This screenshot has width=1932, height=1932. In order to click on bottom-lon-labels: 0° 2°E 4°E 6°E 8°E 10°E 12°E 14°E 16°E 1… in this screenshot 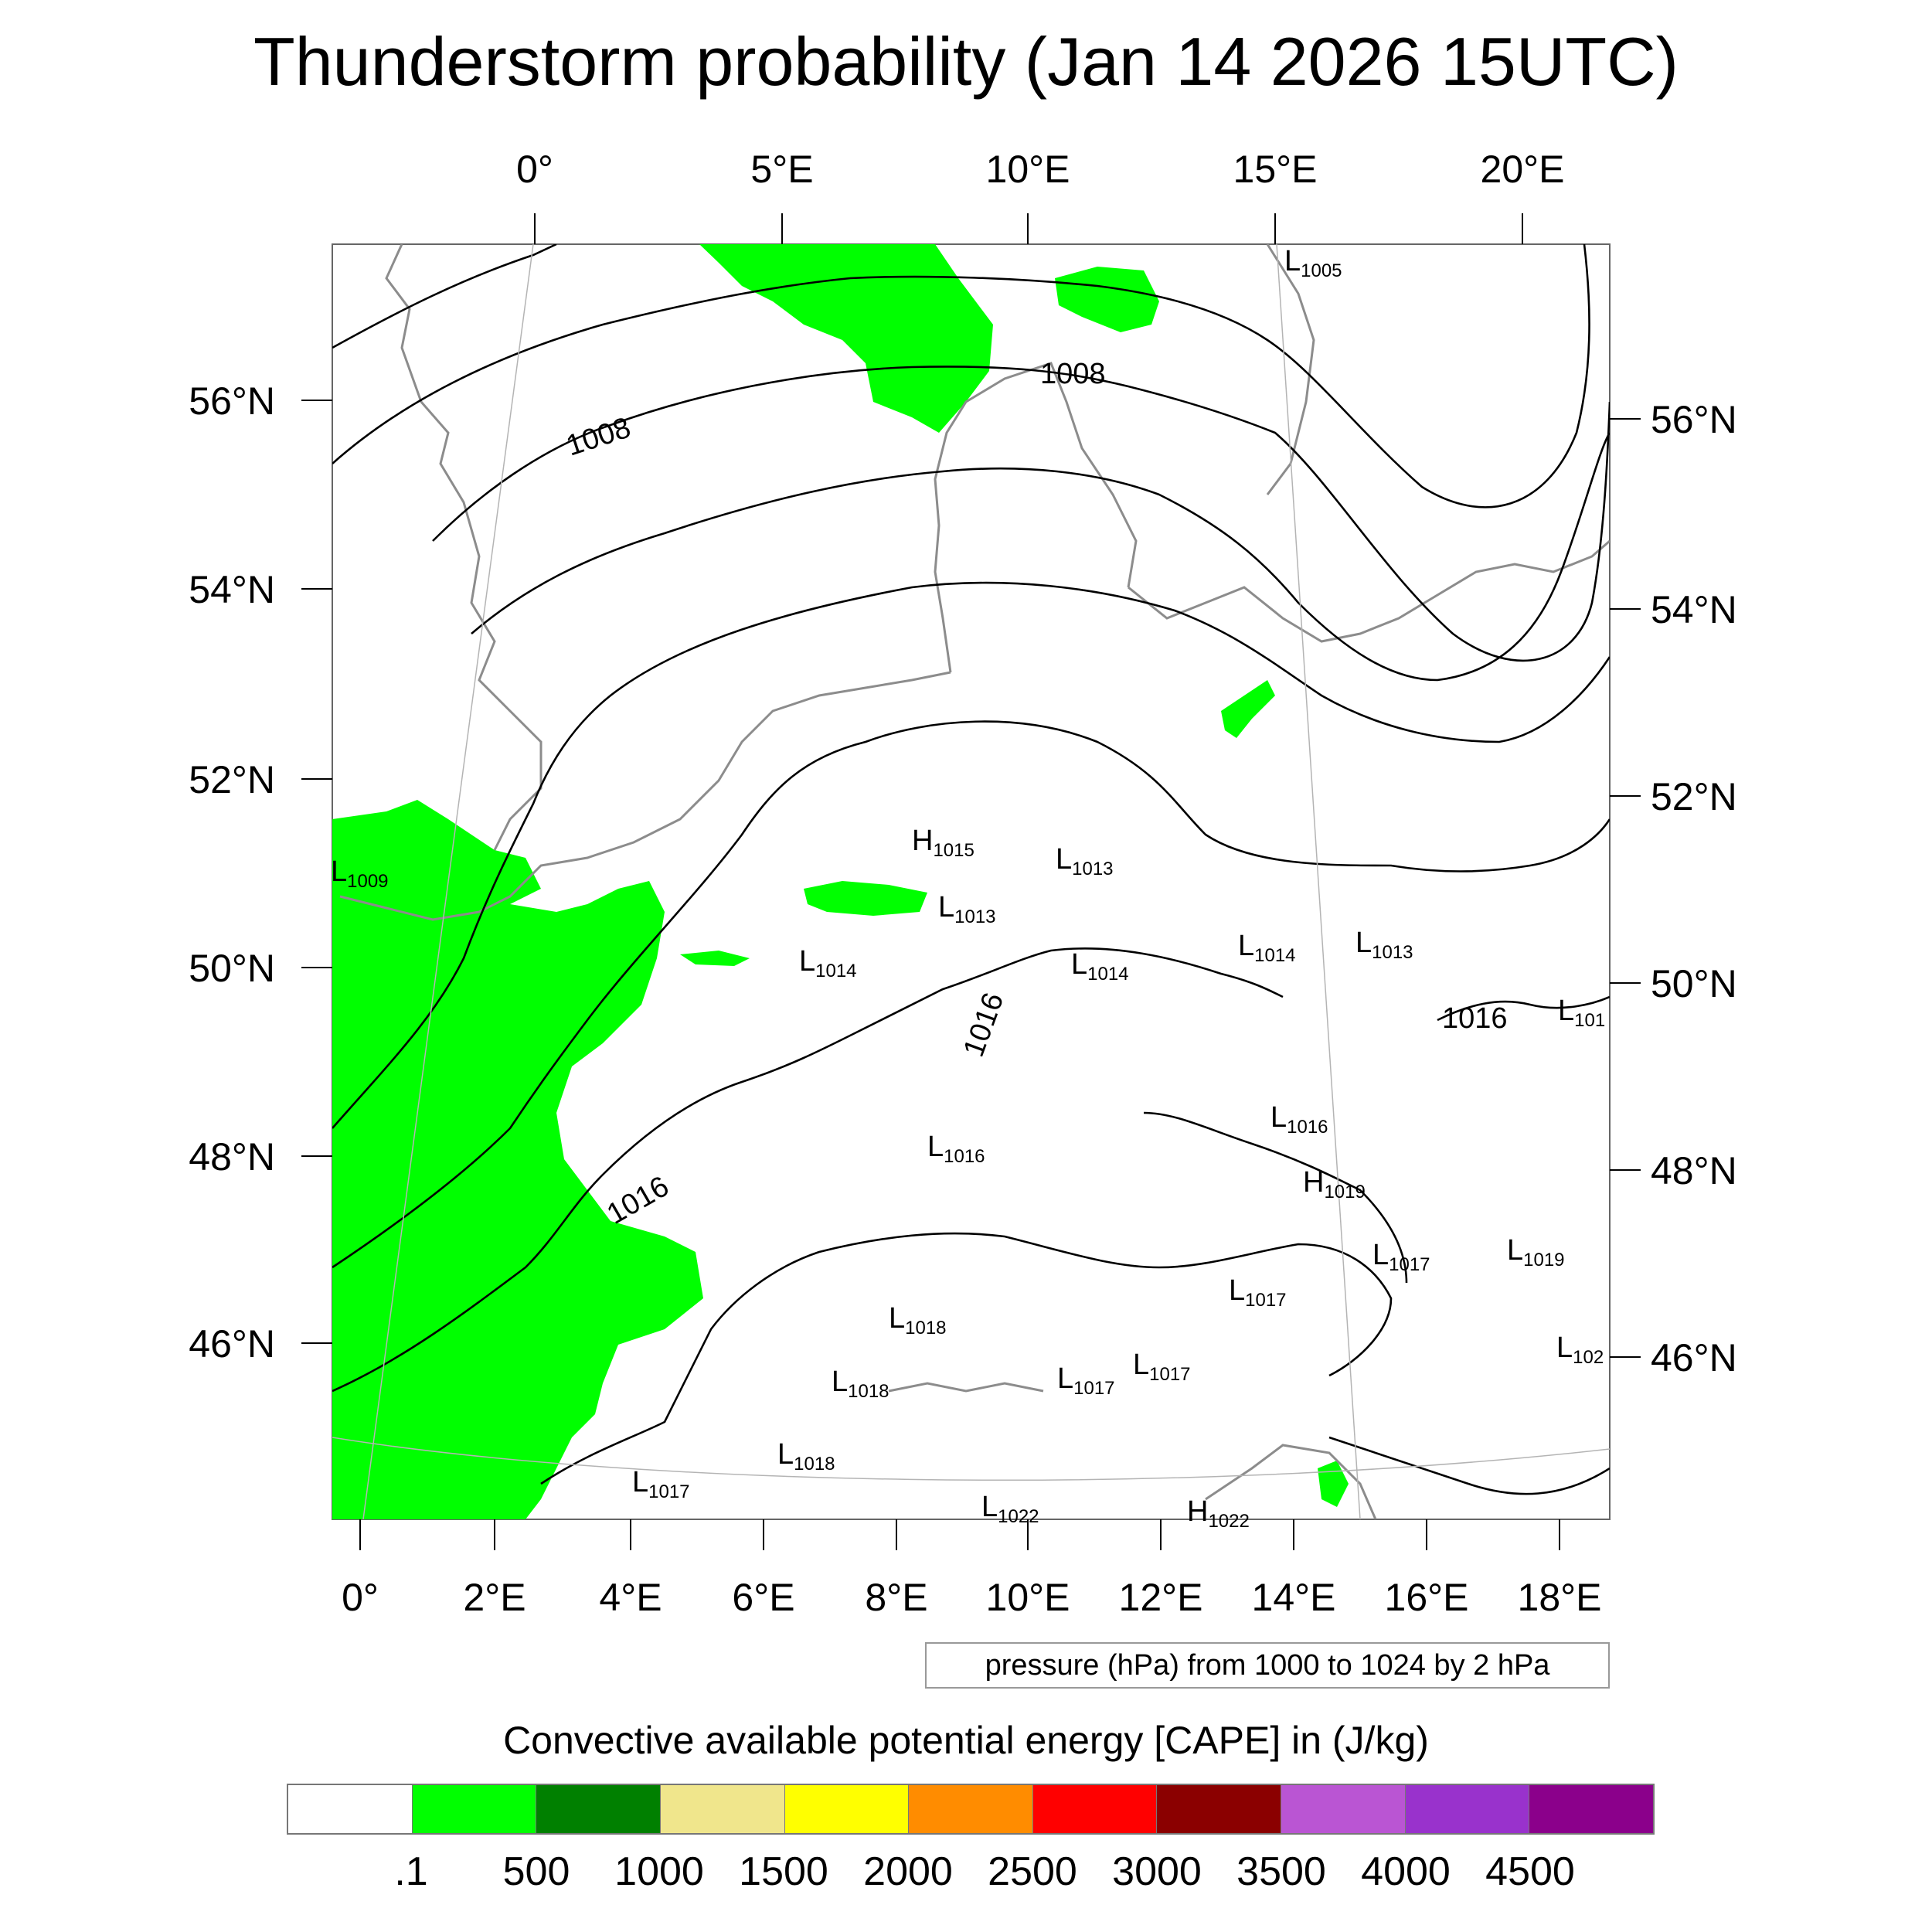, I will do `click(971, 1598)`.